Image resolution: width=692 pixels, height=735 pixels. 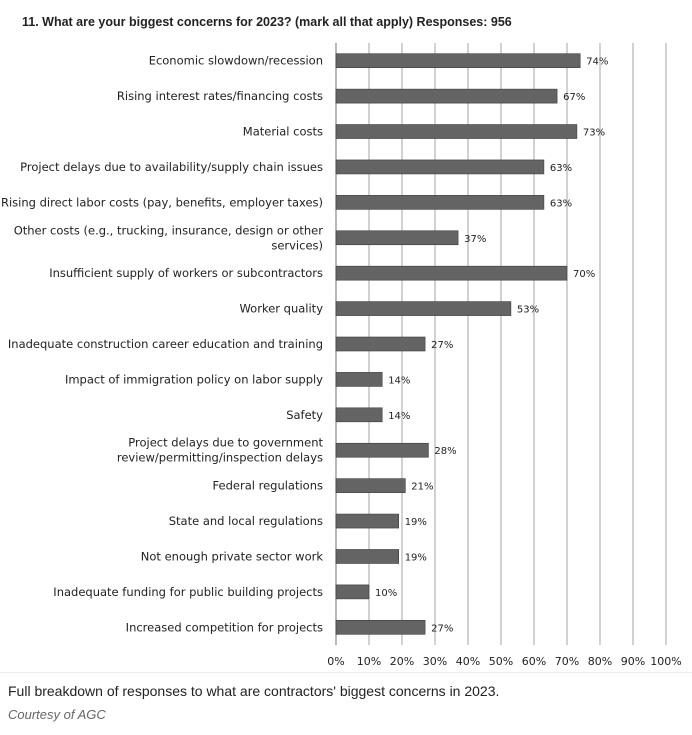 I want to click on x-tick-label: 90%, so click(x=633, y=661).